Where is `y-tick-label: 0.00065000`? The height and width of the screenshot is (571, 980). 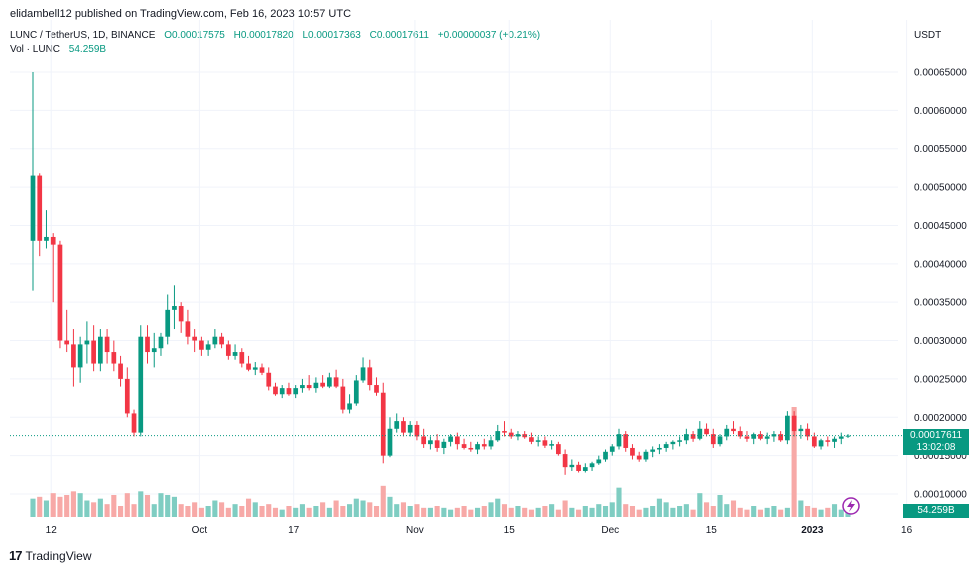 y-tick-label: 0.00065000 is located at coordinates (940, 73).